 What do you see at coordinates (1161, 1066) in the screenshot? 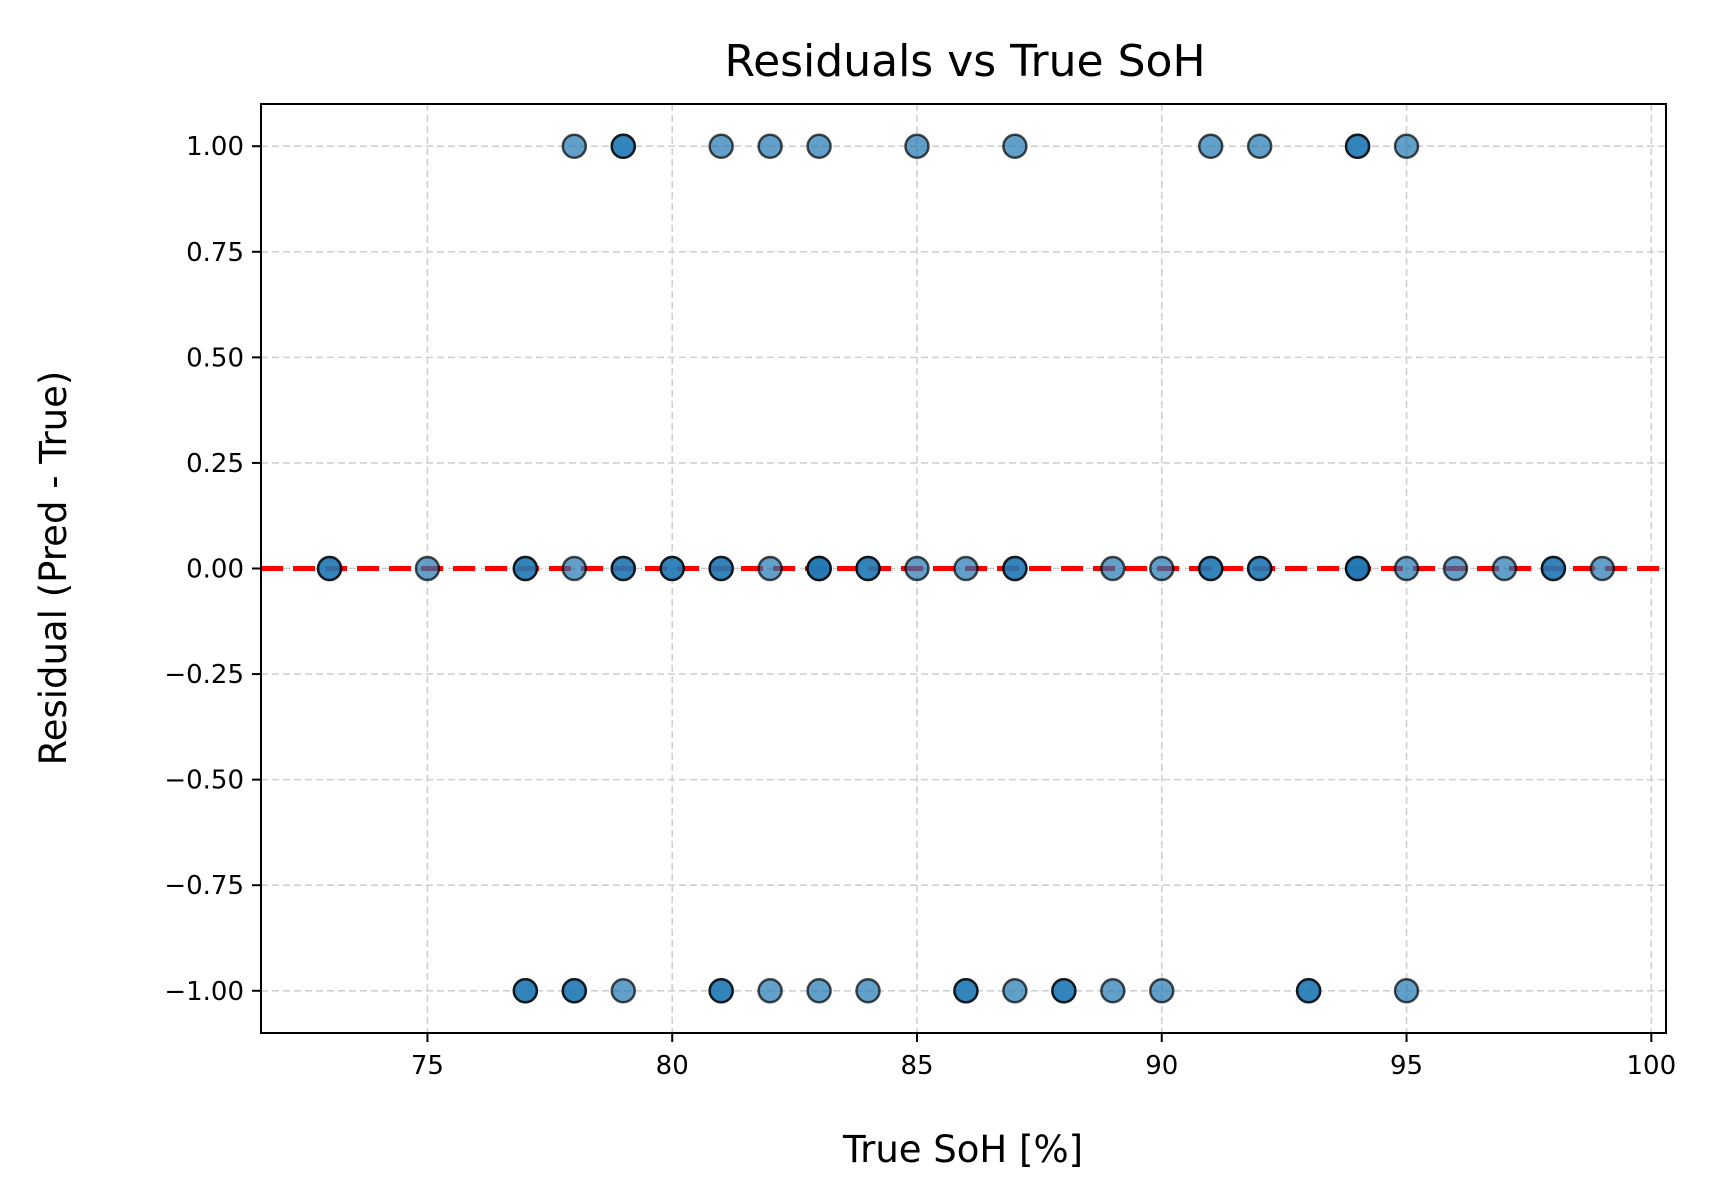
I see `x-tick-label: 90` at bounding box center [1161, 1066].